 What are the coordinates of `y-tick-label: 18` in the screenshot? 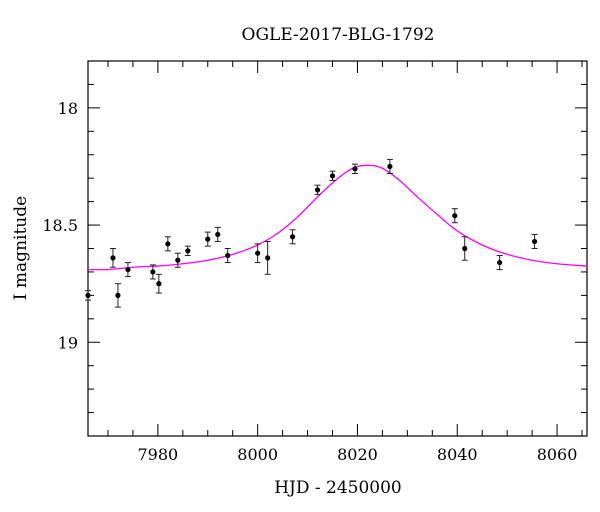 It's located at (68, 108).